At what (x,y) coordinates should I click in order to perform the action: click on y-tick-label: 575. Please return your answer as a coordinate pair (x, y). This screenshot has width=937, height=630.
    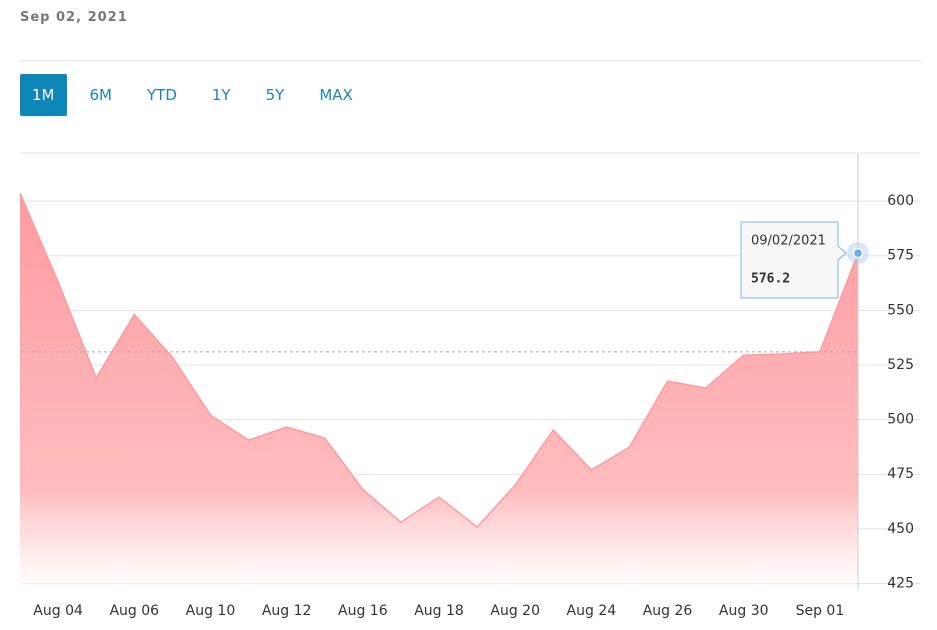
    Looking at the image, I should click on (900, 256).